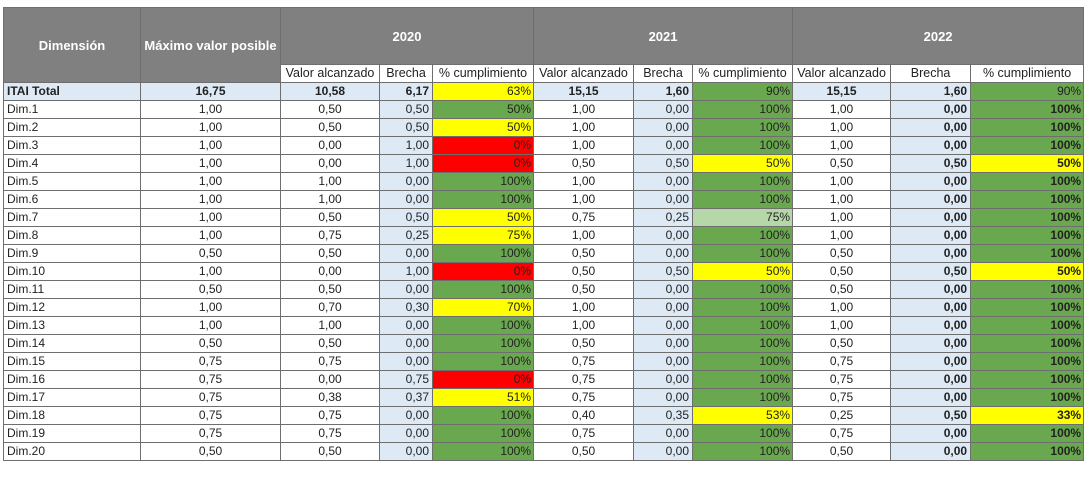 Image resolution: width=1088 pixels, height=490 pixels. What do you see at coordinates (743, 217) in the screenshot?
I see `pct-cell-2021: 75%` at bounding box center [743, 217].